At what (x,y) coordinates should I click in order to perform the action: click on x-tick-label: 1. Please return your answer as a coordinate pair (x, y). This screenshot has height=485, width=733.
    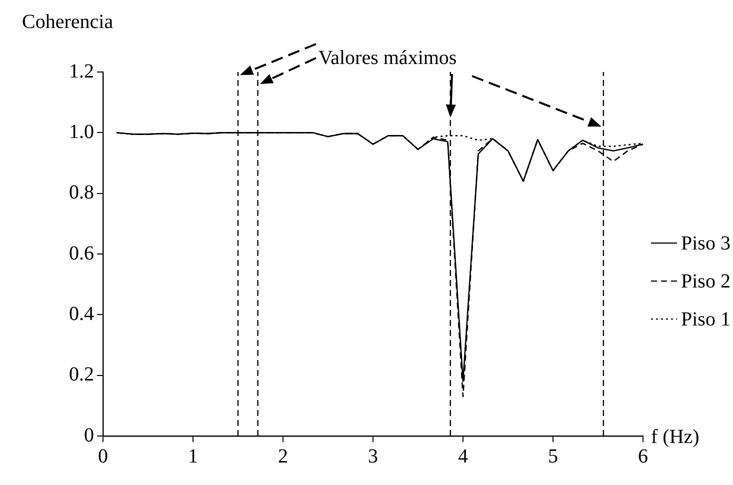
    Looking at the image, I should click on (193, 456).